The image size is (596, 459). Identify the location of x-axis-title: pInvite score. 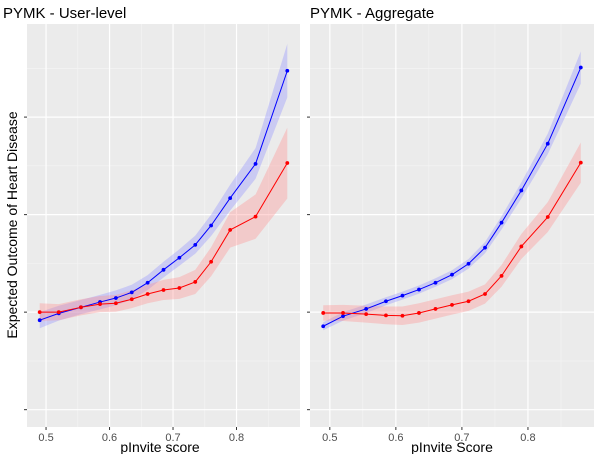
(160, 446).